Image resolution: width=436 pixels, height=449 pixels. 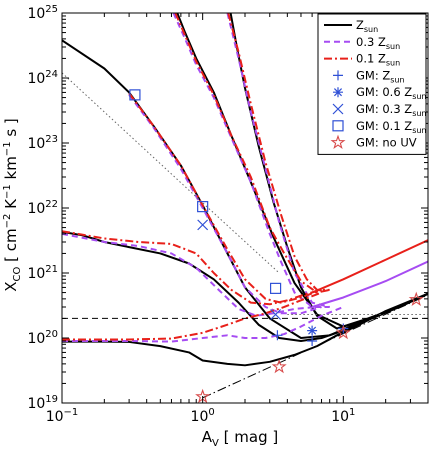 I want to click on y-axis-label-sup3: −1, so click(x=7, y=148).